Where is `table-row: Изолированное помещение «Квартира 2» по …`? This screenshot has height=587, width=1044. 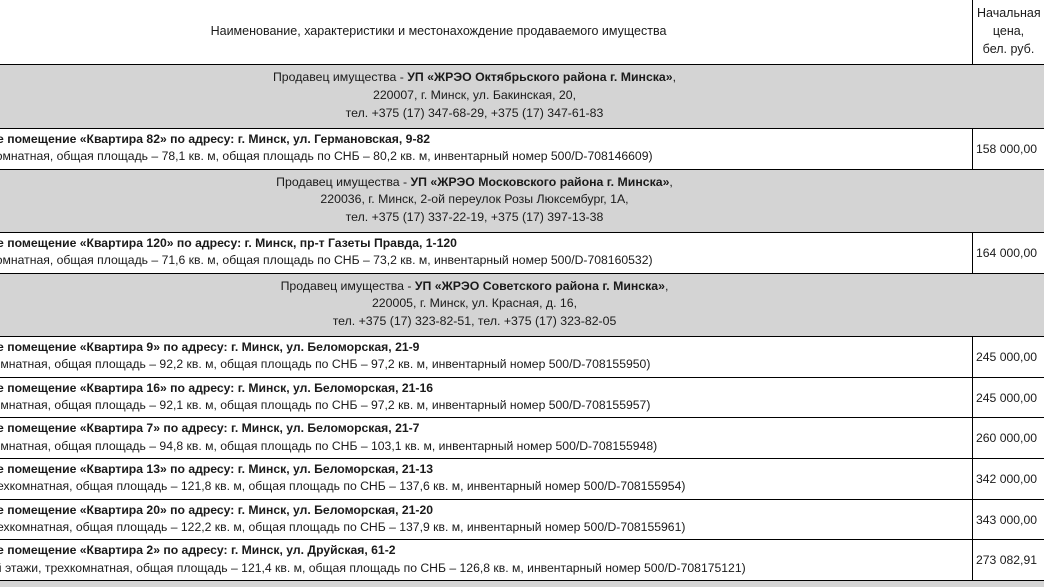 table-row: Изолированное помещение «Квартира 2» по … is located at coordinates (522, 560).